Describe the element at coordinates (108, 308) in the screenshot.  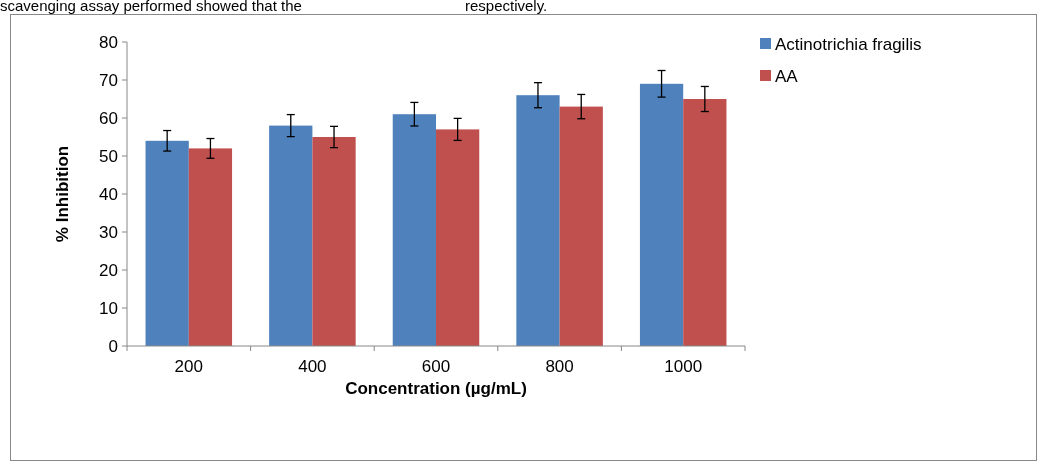
I see `y-tick-label: 10` at that location.